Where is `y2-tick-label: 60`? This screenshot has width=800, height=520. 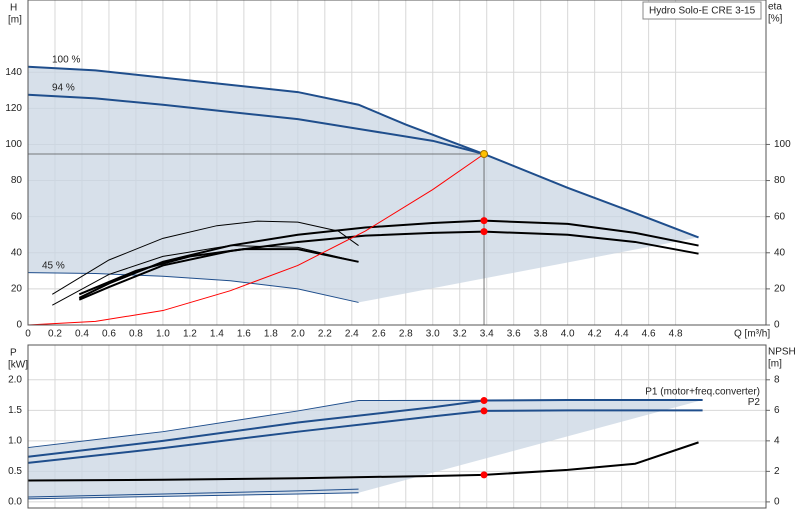 y2-tick-label: 60 is located at coordinates (780, 216).